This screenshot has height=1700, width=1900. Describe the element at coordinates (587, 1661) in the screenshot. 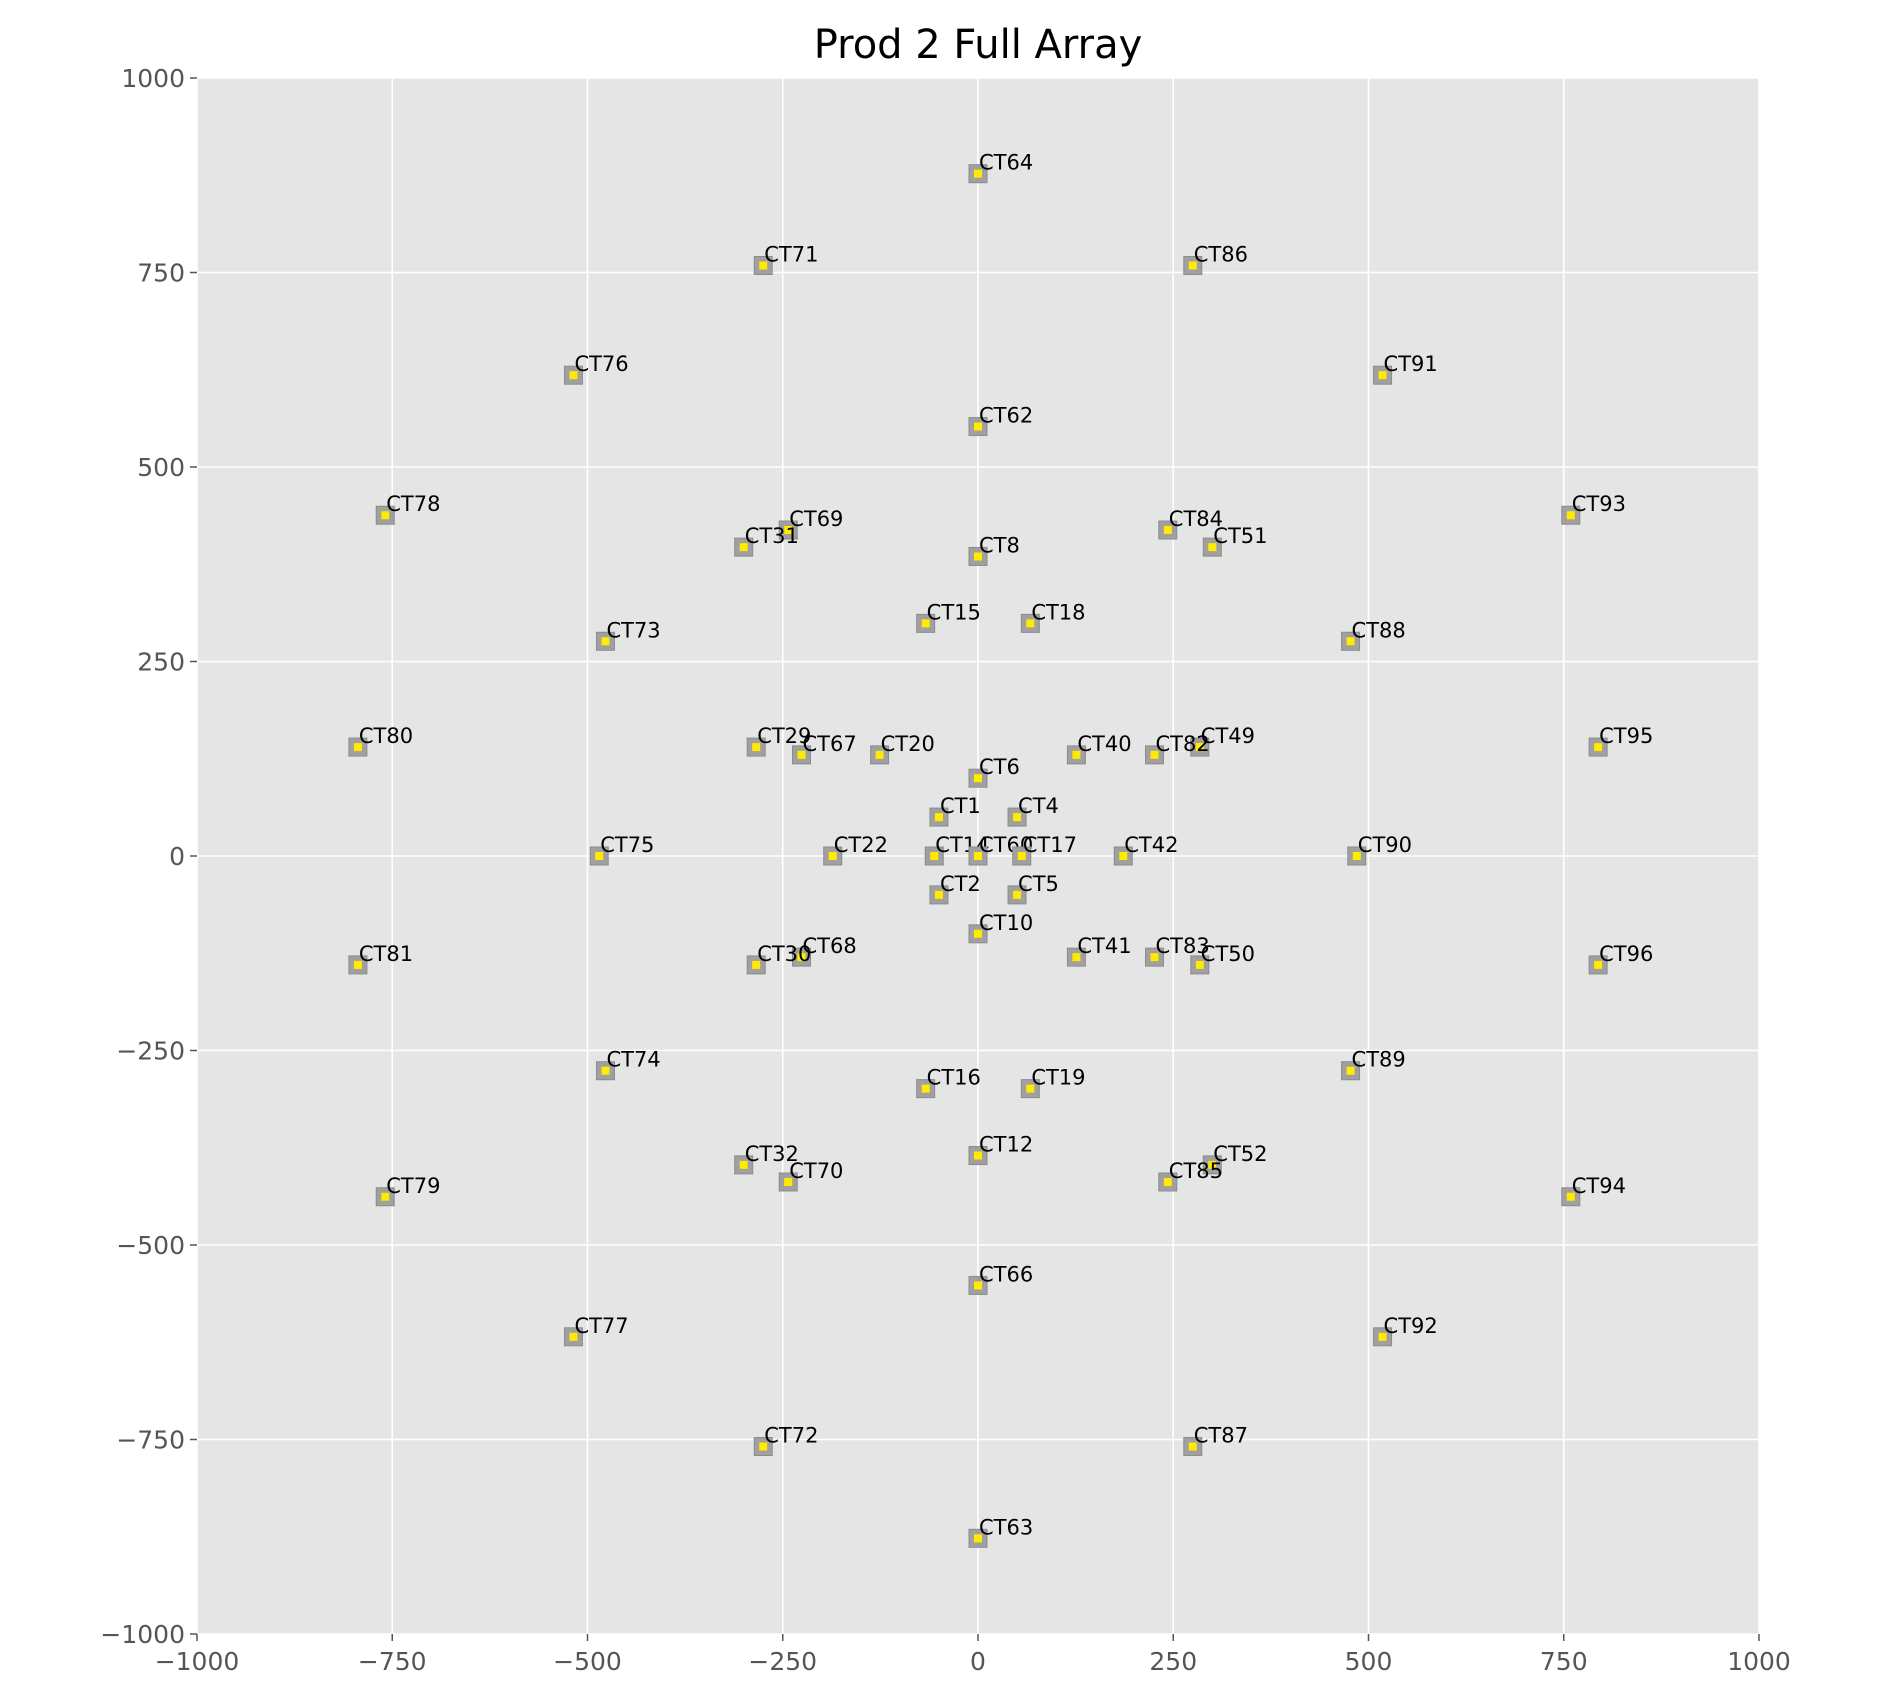

I see `x-tick-label: −500` at that location.